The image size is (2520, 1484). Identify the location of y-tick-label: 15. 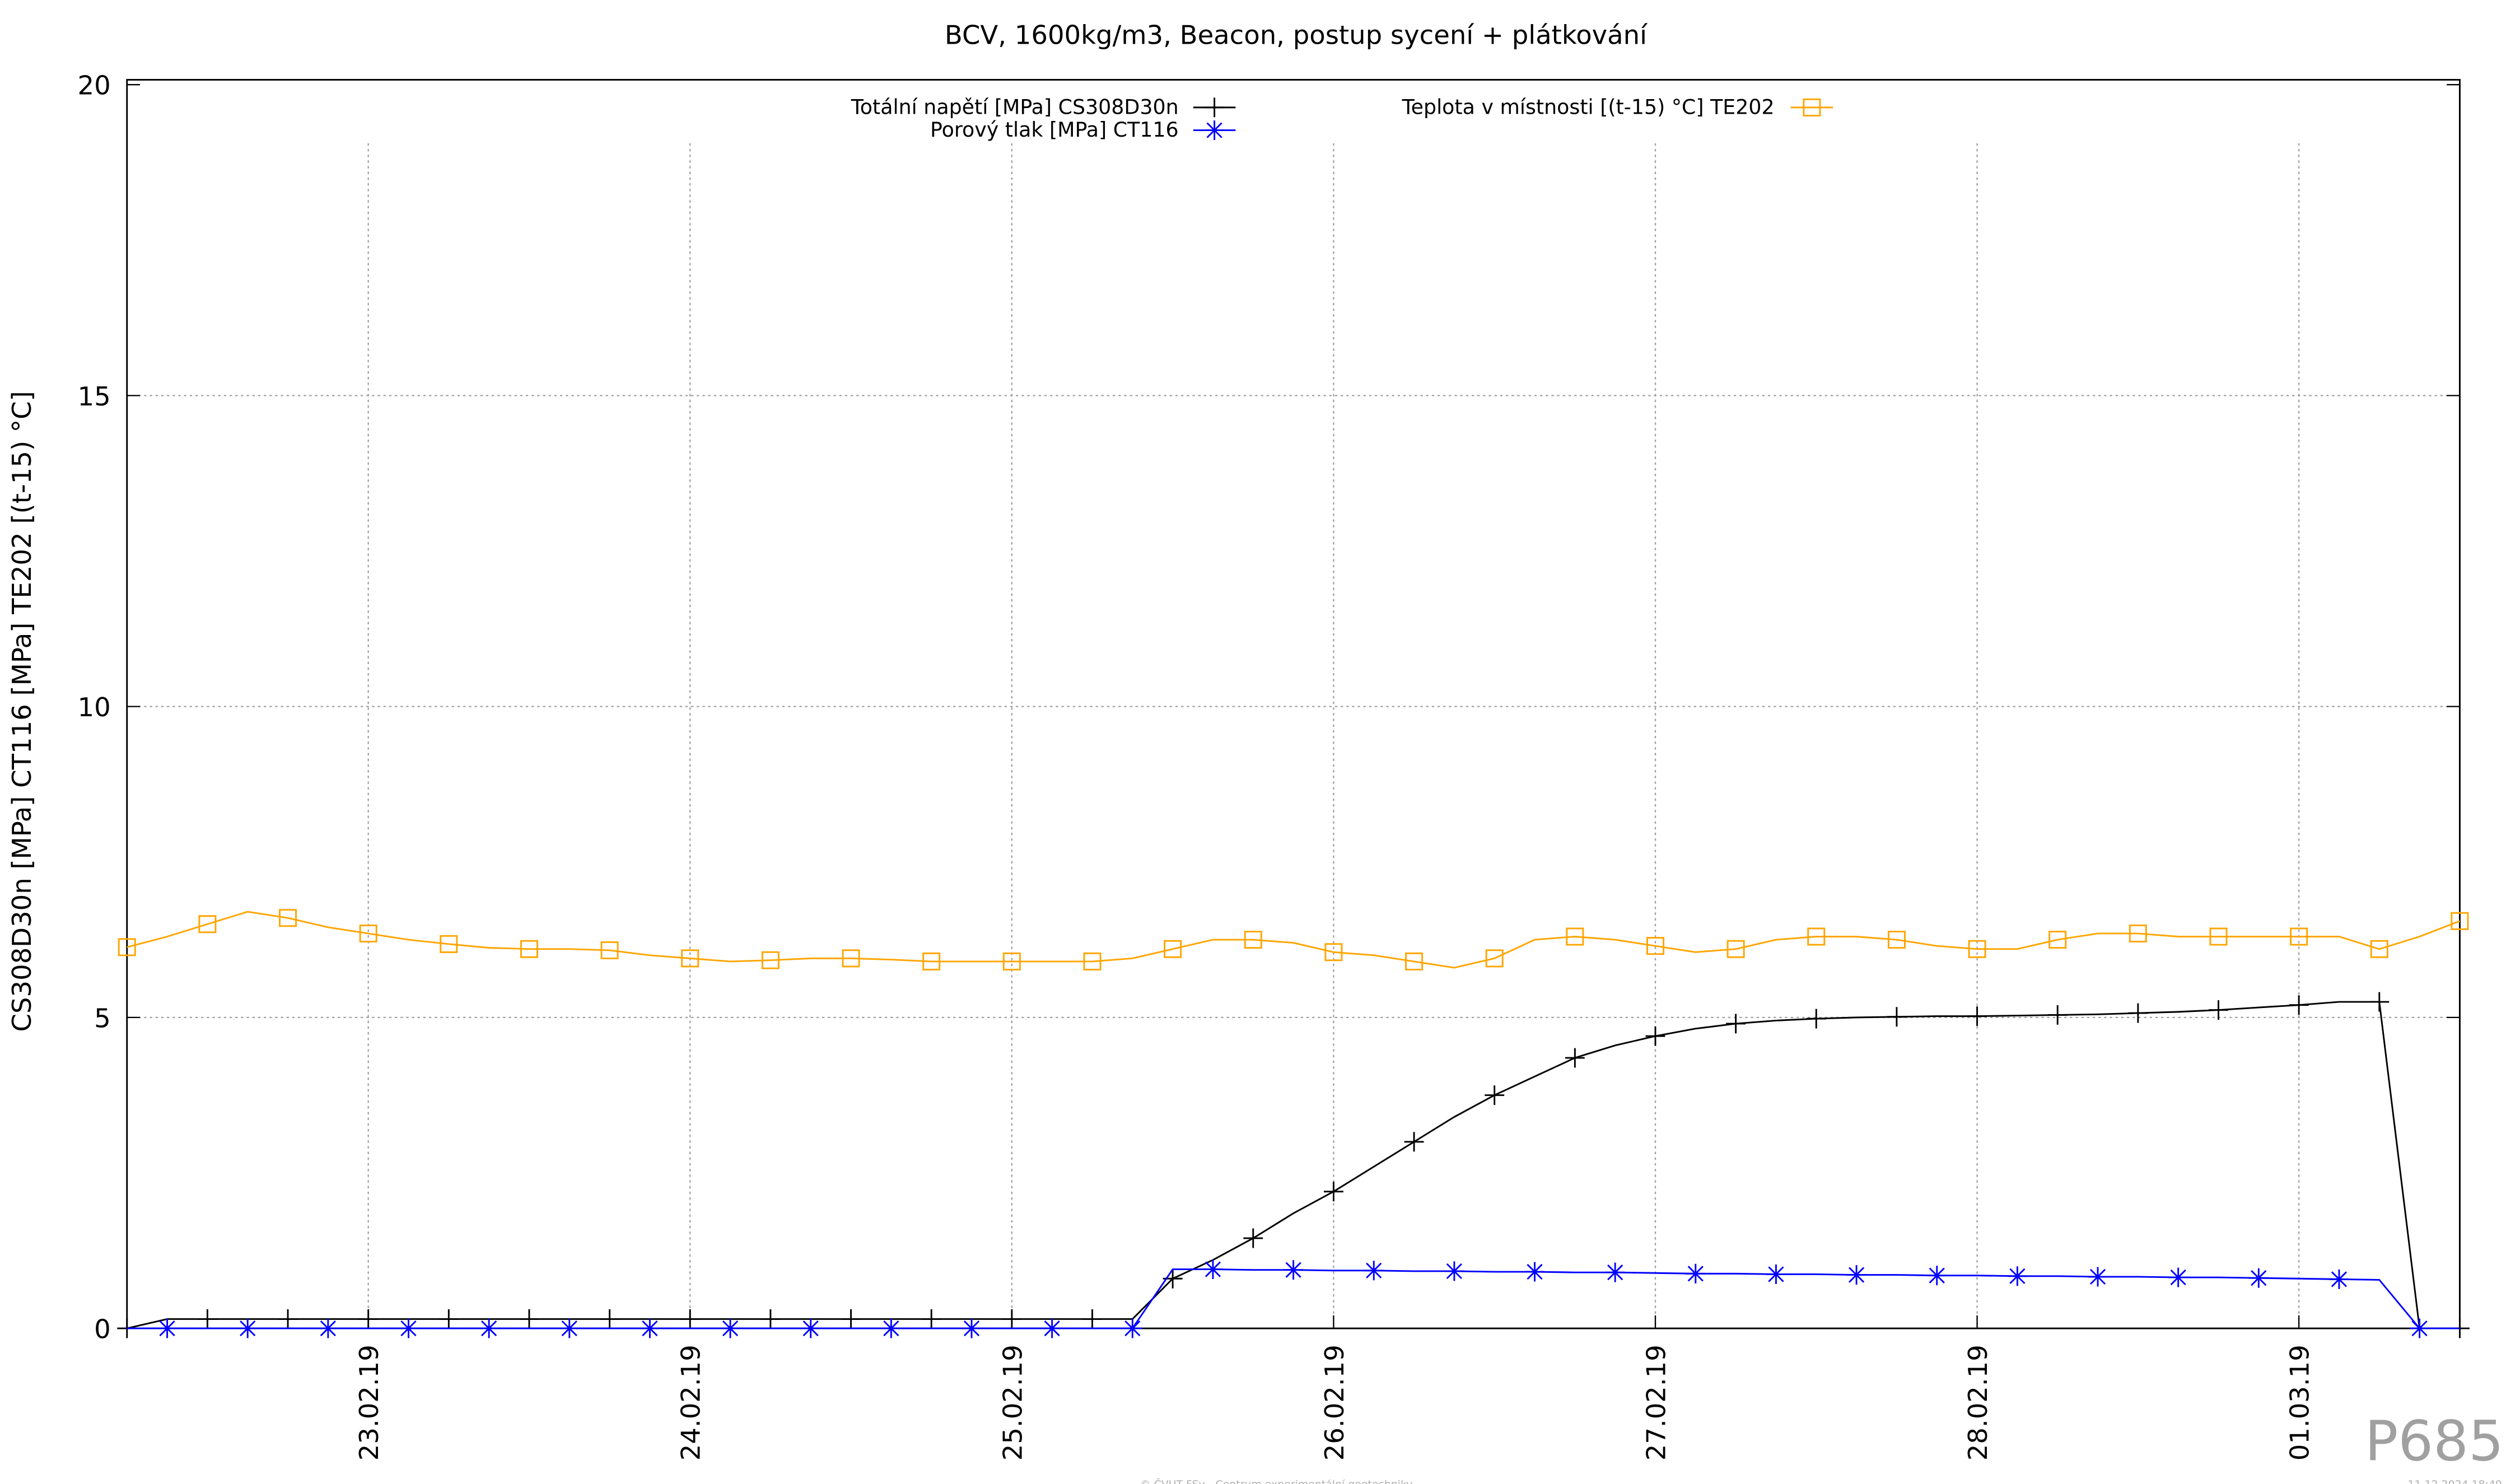
(95, 397).